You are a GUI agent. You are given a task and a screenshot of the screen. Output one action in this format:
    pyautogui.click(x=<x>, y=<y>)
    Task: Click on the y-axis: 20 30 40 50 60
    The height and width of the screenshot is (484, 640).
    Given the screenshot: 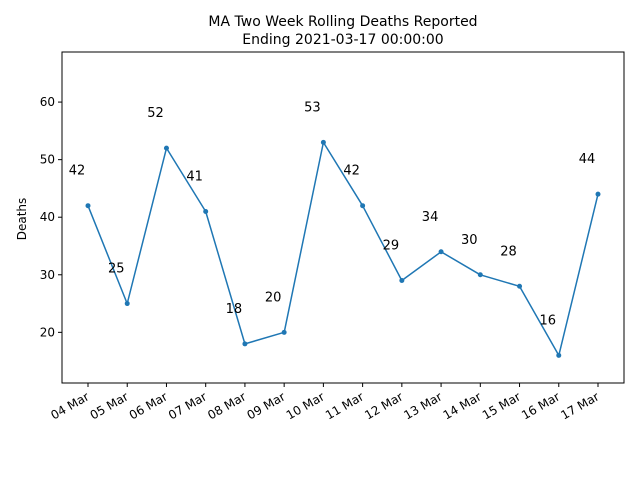 What is the action you would take?
    pyautogui.click(x=51, y=217)
    